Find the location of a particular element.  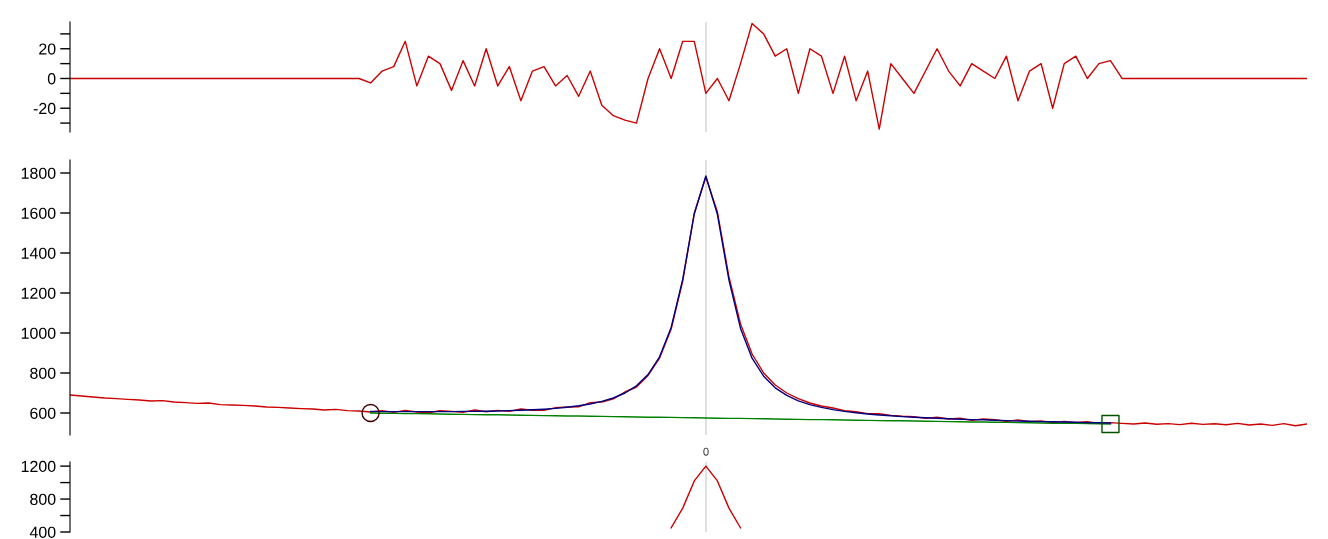

y-tick-label: 1800 is located at coordinates (38, 173).